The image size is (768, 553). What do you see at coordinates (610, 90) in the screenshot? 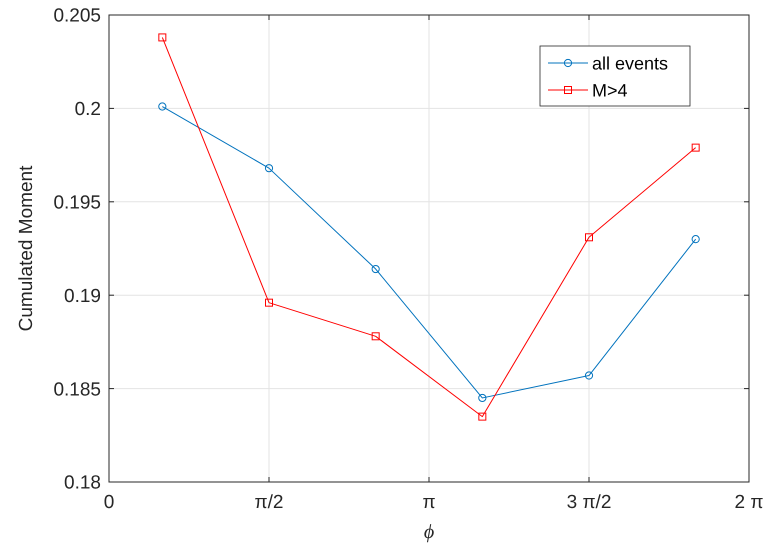
I see `legend-label: M>4` at bounding box center [610, 90].